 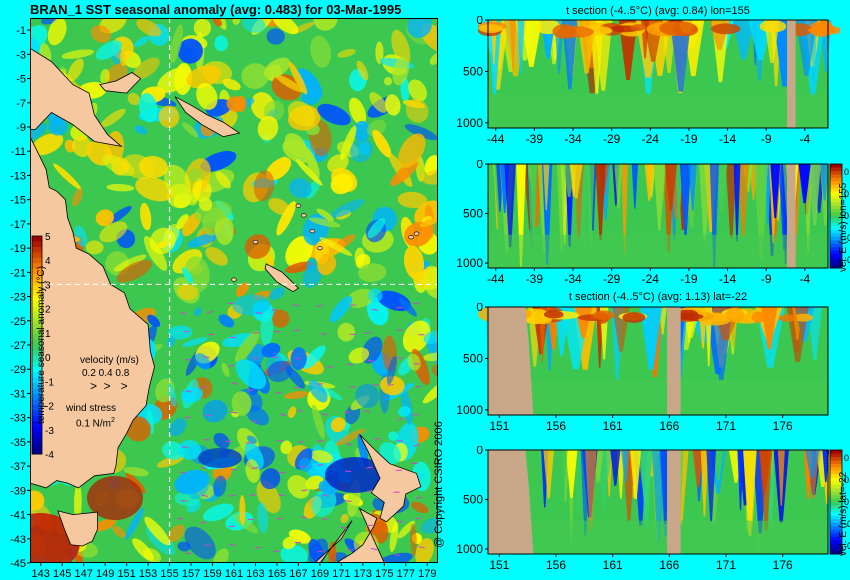 I want to click on lat-tick-label: -9, so click(x=21, y=128).